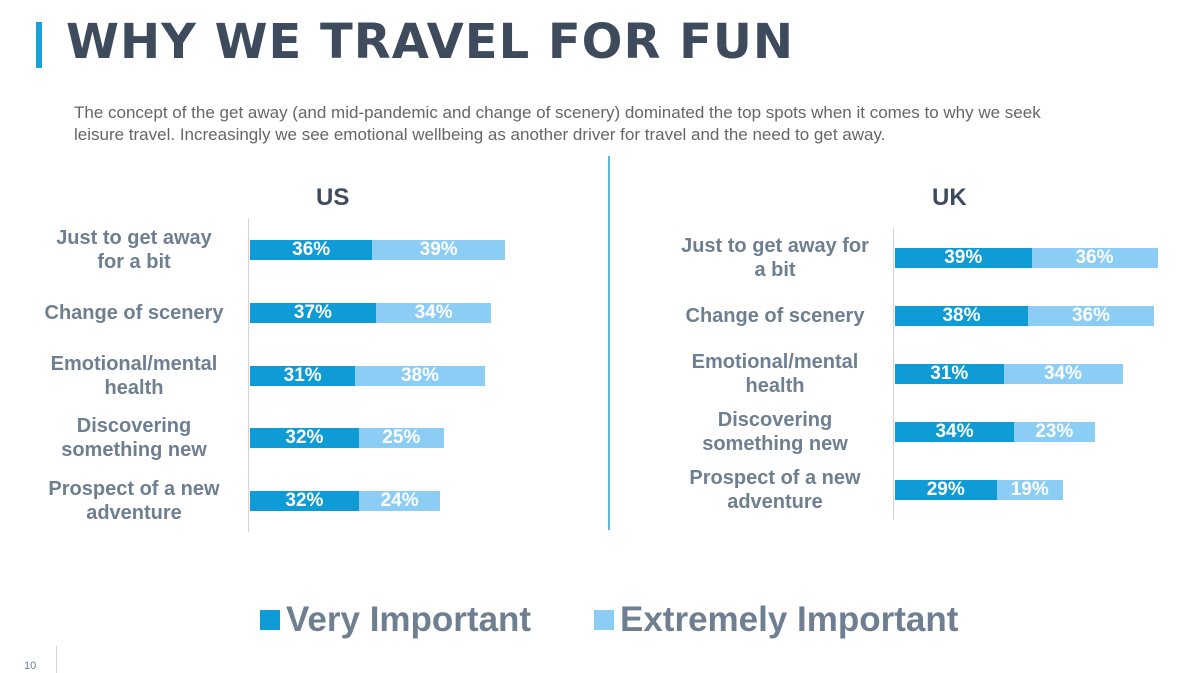  I want to click on chart-legend: Very Important Extremely Important, so click(600, 622).